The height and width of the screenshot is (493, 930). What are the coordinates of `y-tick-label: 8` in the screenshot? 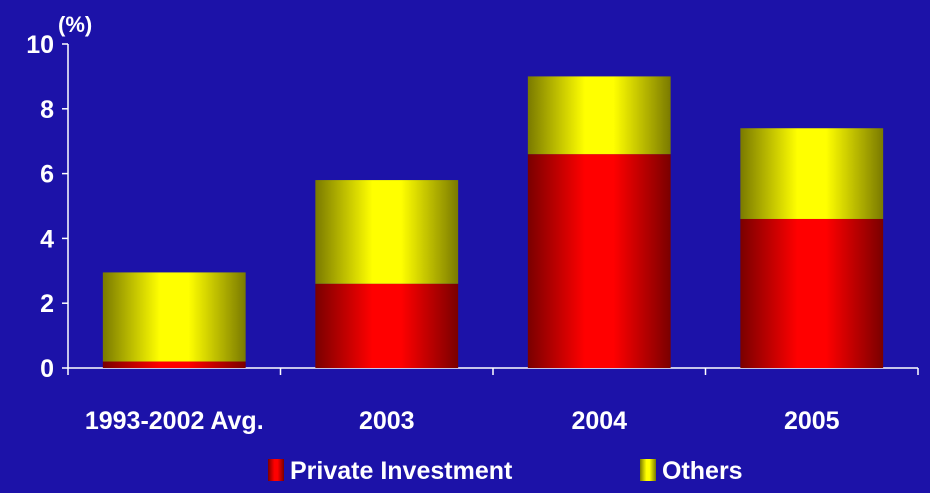 It's located at (47, 110).